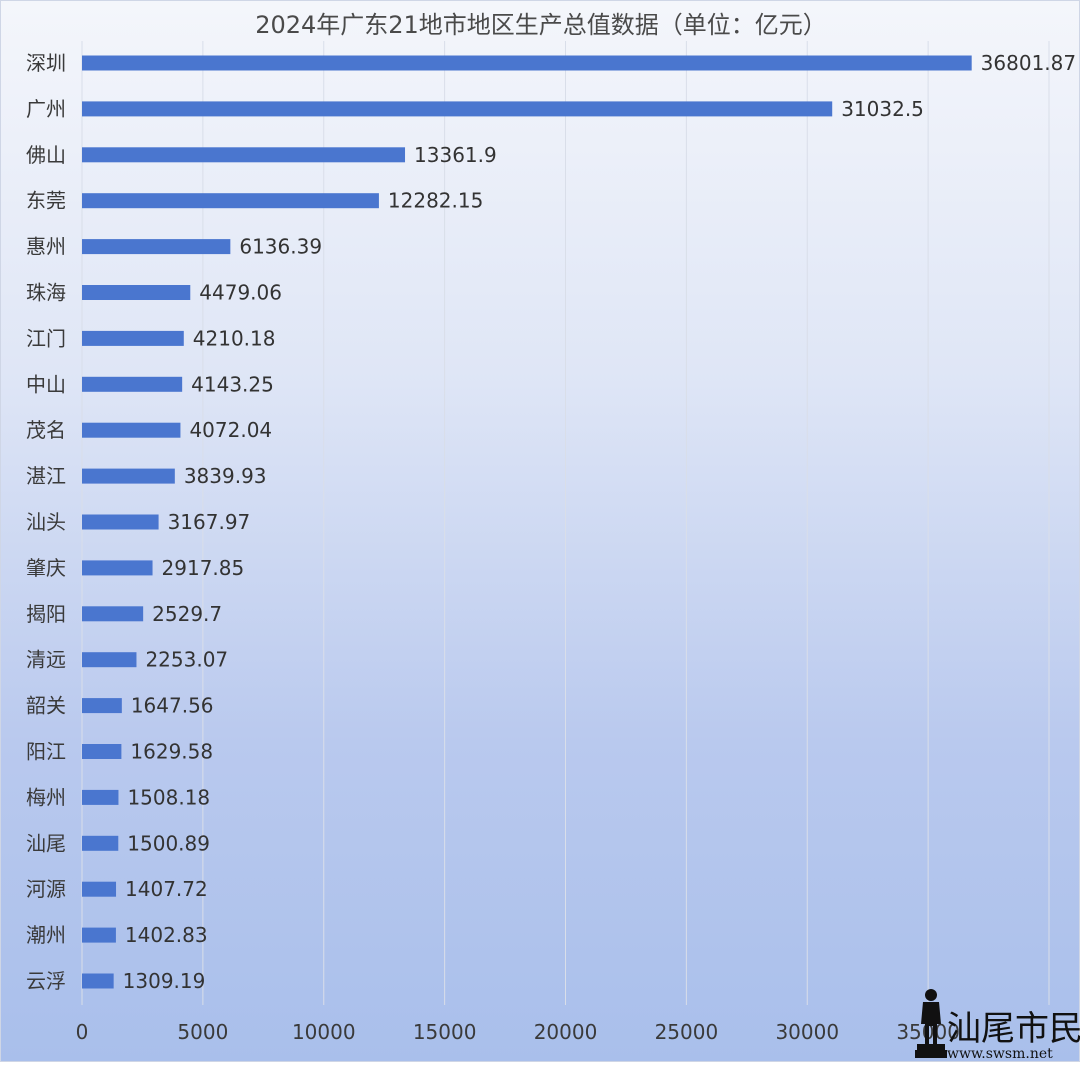 The height and width of the screenshot is (1067, 1080). I want to click on bar-row: 茂名 4072.04, so click(149, 430).